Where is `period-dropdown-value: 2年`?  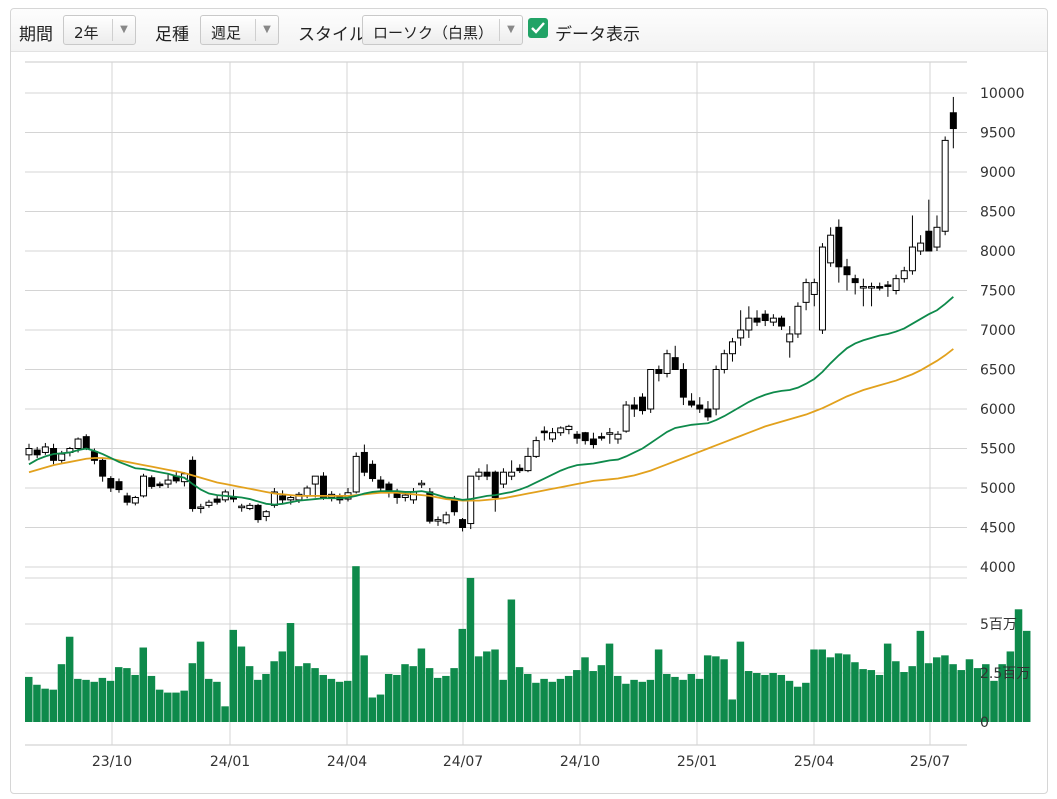
period-dropdown-value: 2年 is located at coordinates (86, 33).